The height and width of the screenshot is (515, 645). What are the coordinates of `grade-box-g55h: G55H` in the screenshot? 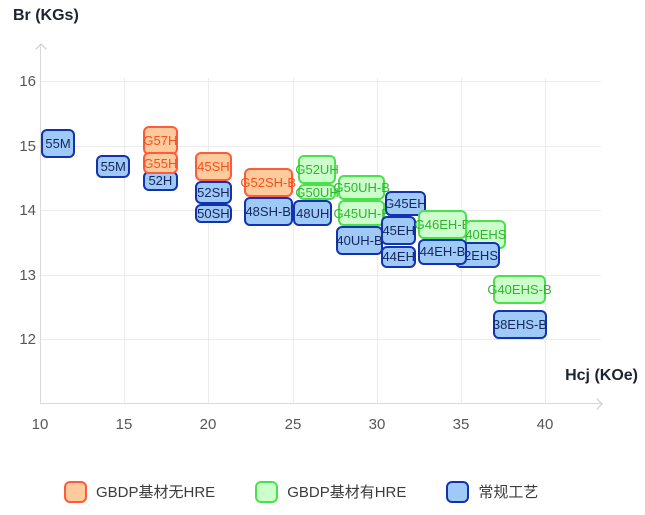 It's located at (160, 163).